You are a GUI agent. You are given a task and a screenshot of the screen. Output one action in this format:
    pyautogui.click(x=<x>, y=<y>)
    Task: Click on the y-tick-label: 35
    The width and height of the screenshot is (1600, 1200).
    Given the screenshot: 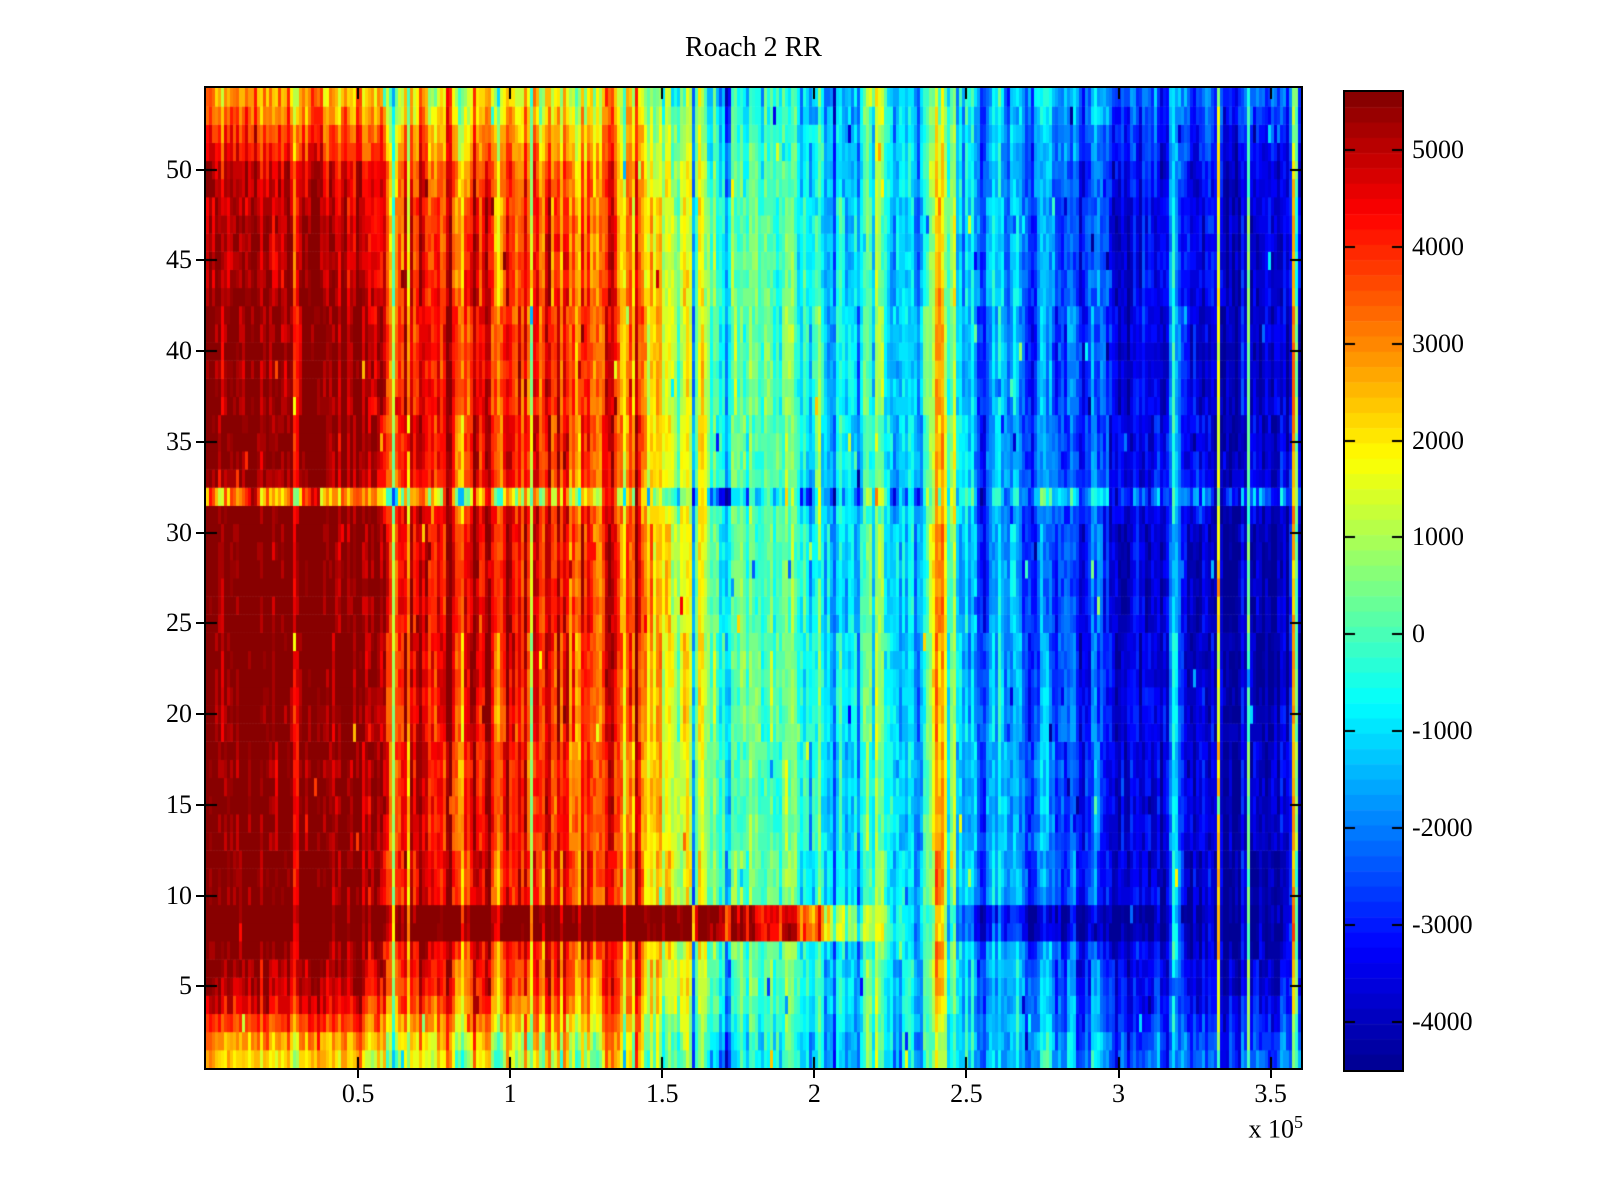 What is the action you would take?
    pyautogui.click(x=179, y=441)
    